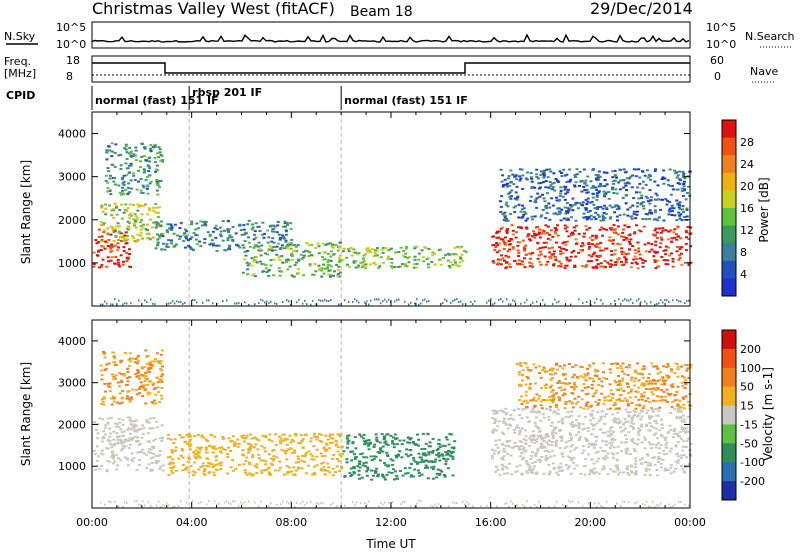  I want to click on xaxis-label: Time UT, so click(390, 544).